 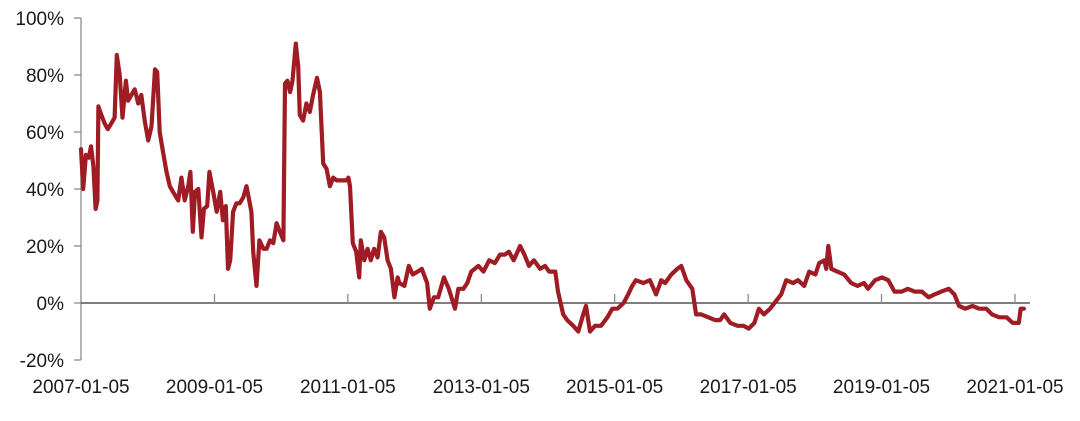 I want to click on y-tick-label: 60%, so click(x=45, y=133).